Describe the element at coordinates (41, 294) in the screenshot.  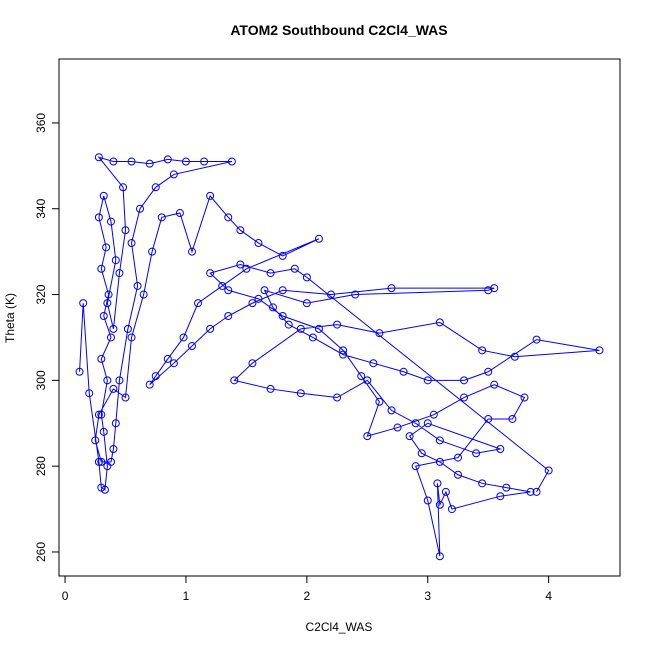
I see `y-tick-label: 320` at that location.